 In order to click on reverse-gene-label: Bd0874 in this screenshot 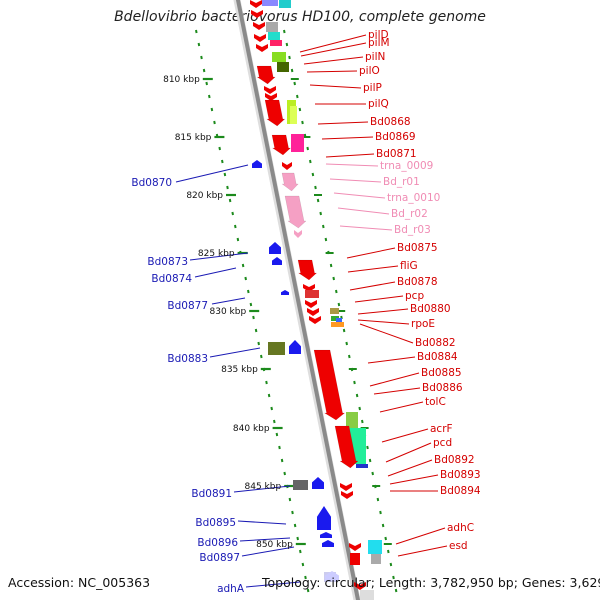, I will do `click(171, 279)`.